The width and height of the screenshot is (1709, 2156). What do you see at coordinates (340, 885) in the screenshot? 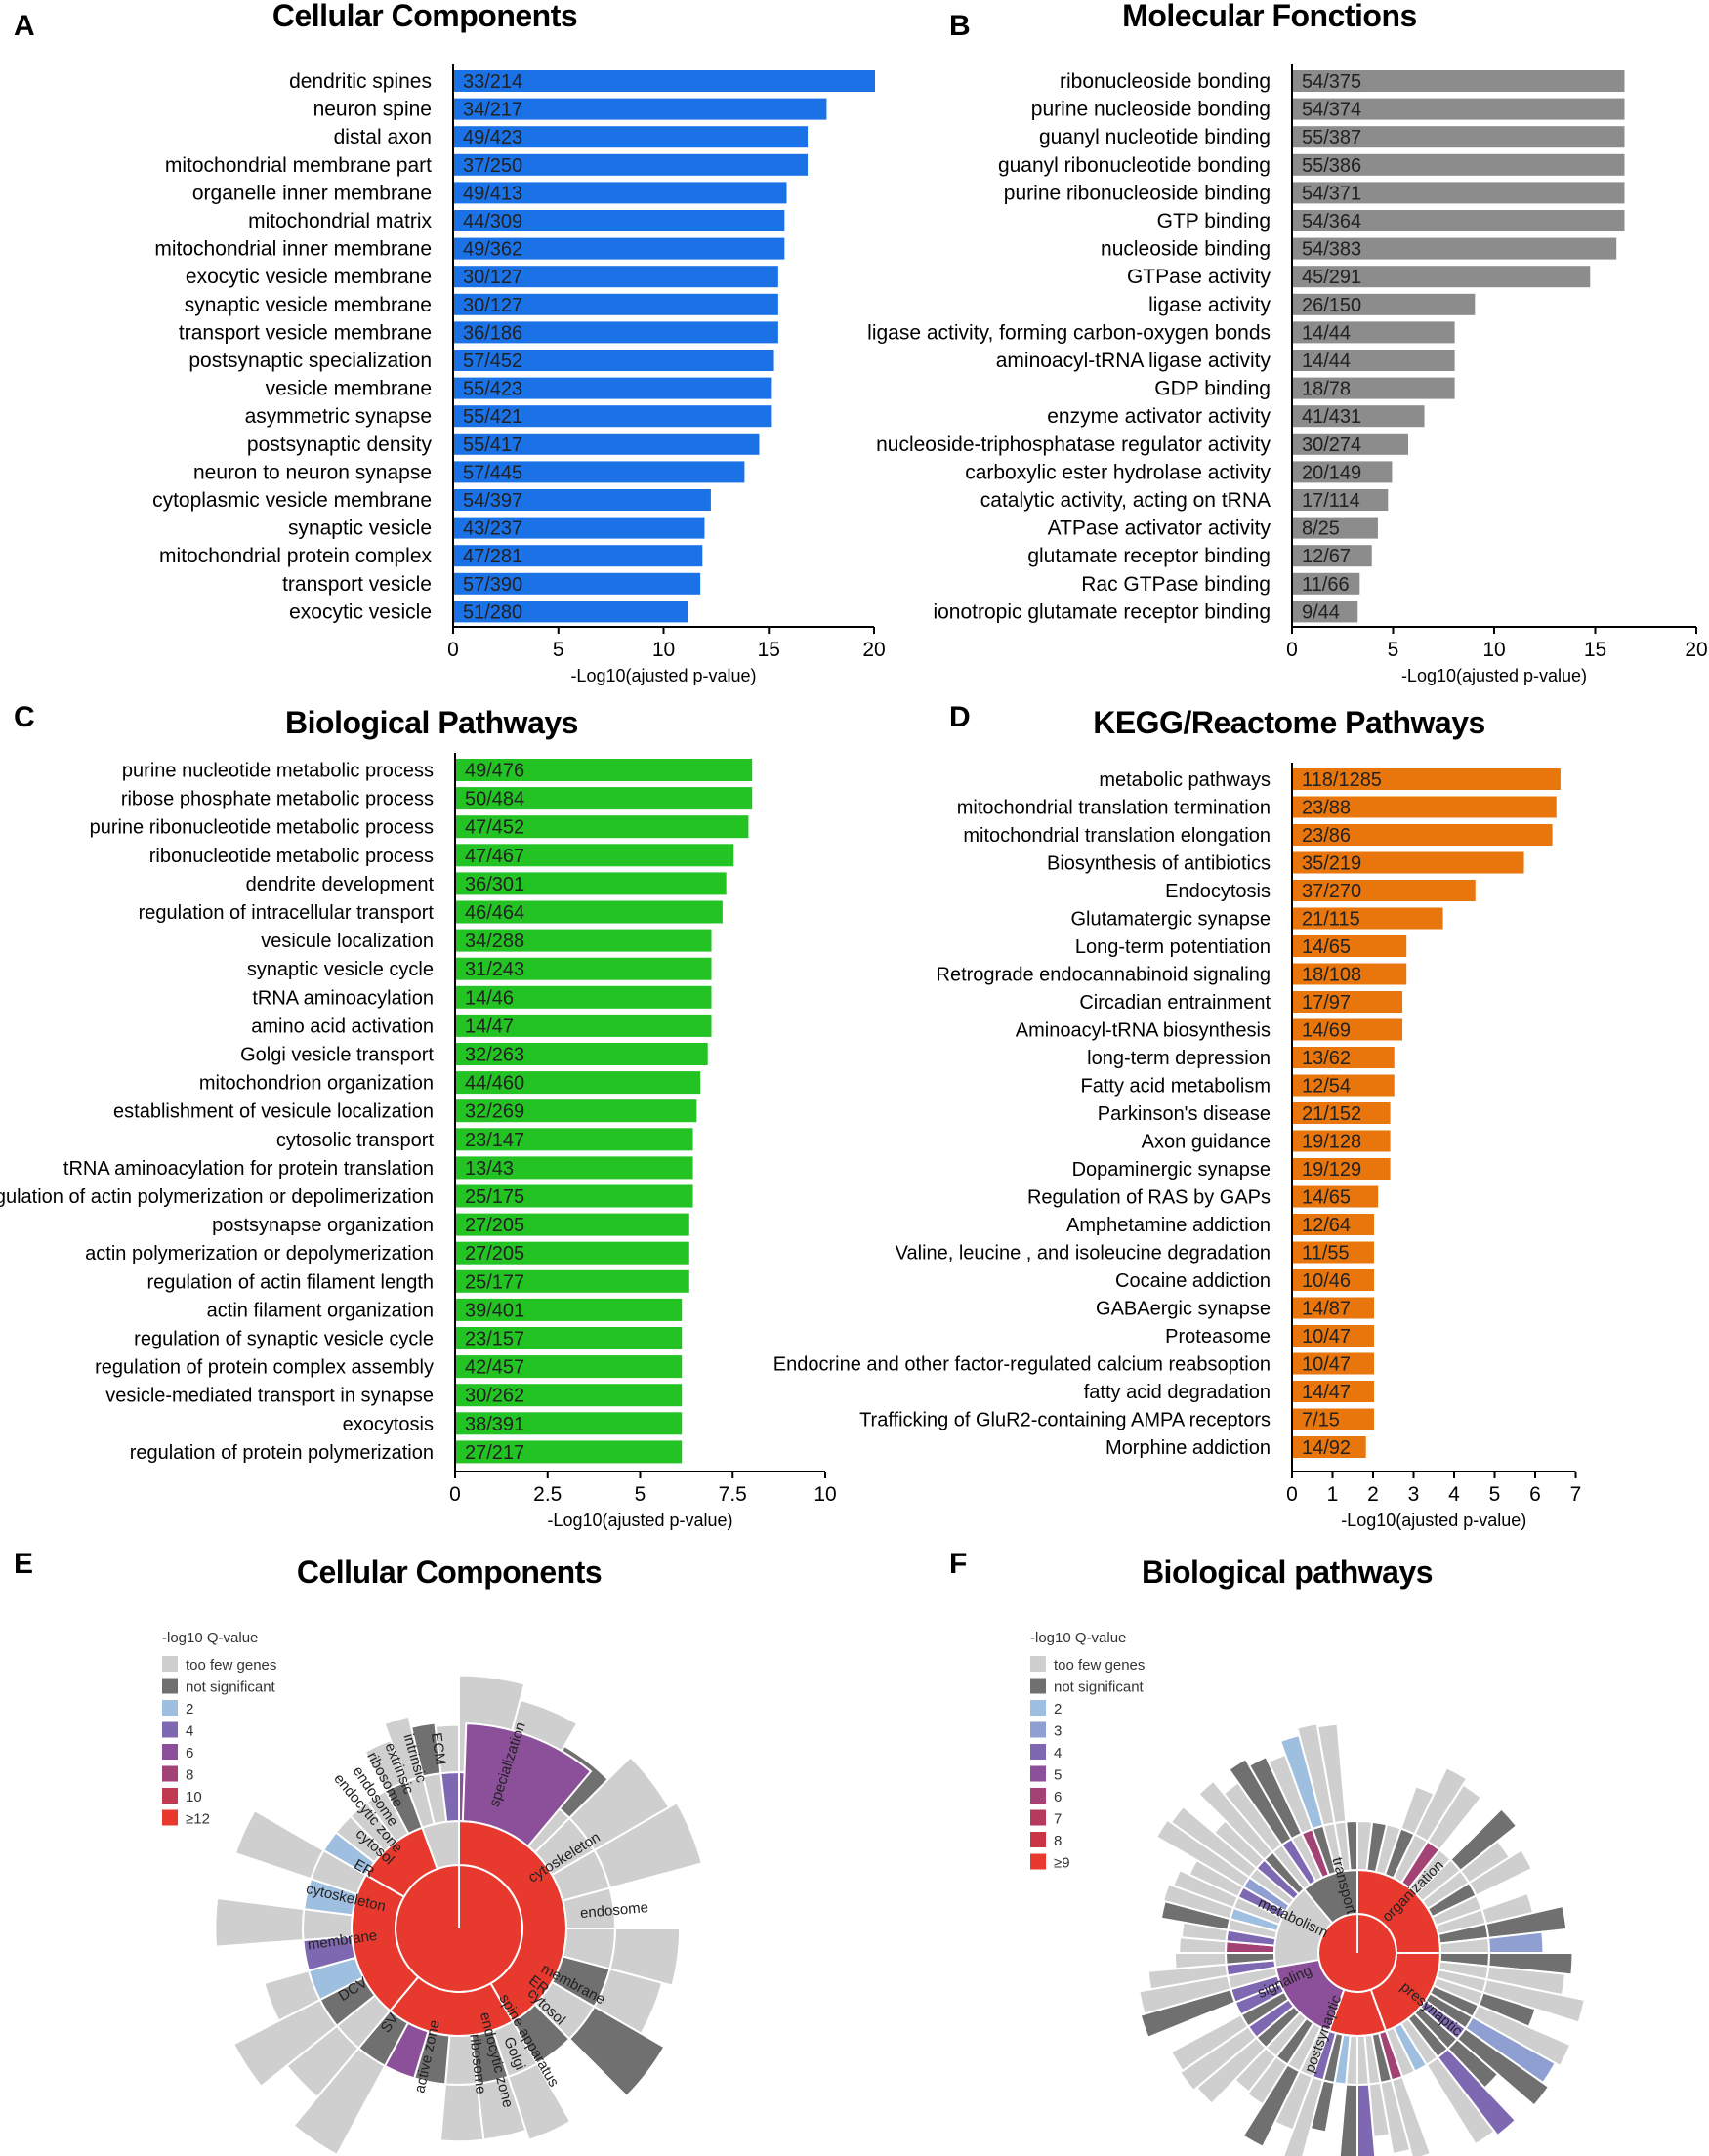
I see `category-label: dendrite development` at bounding box center [340, 885].